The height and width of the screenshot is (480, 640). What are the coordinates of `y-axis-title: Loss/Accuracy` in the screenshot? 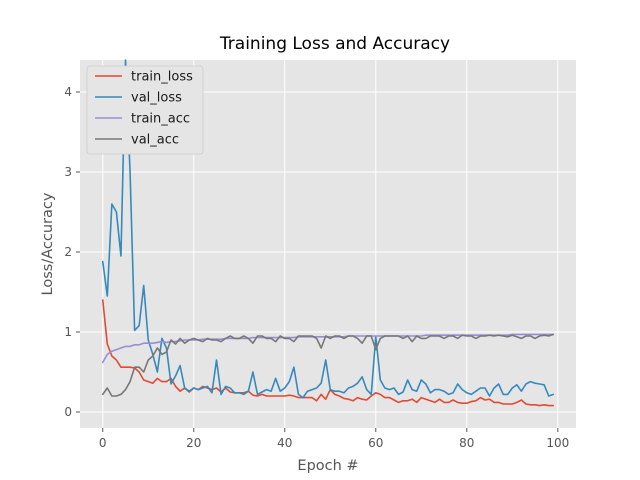 It's located at (48, 243).